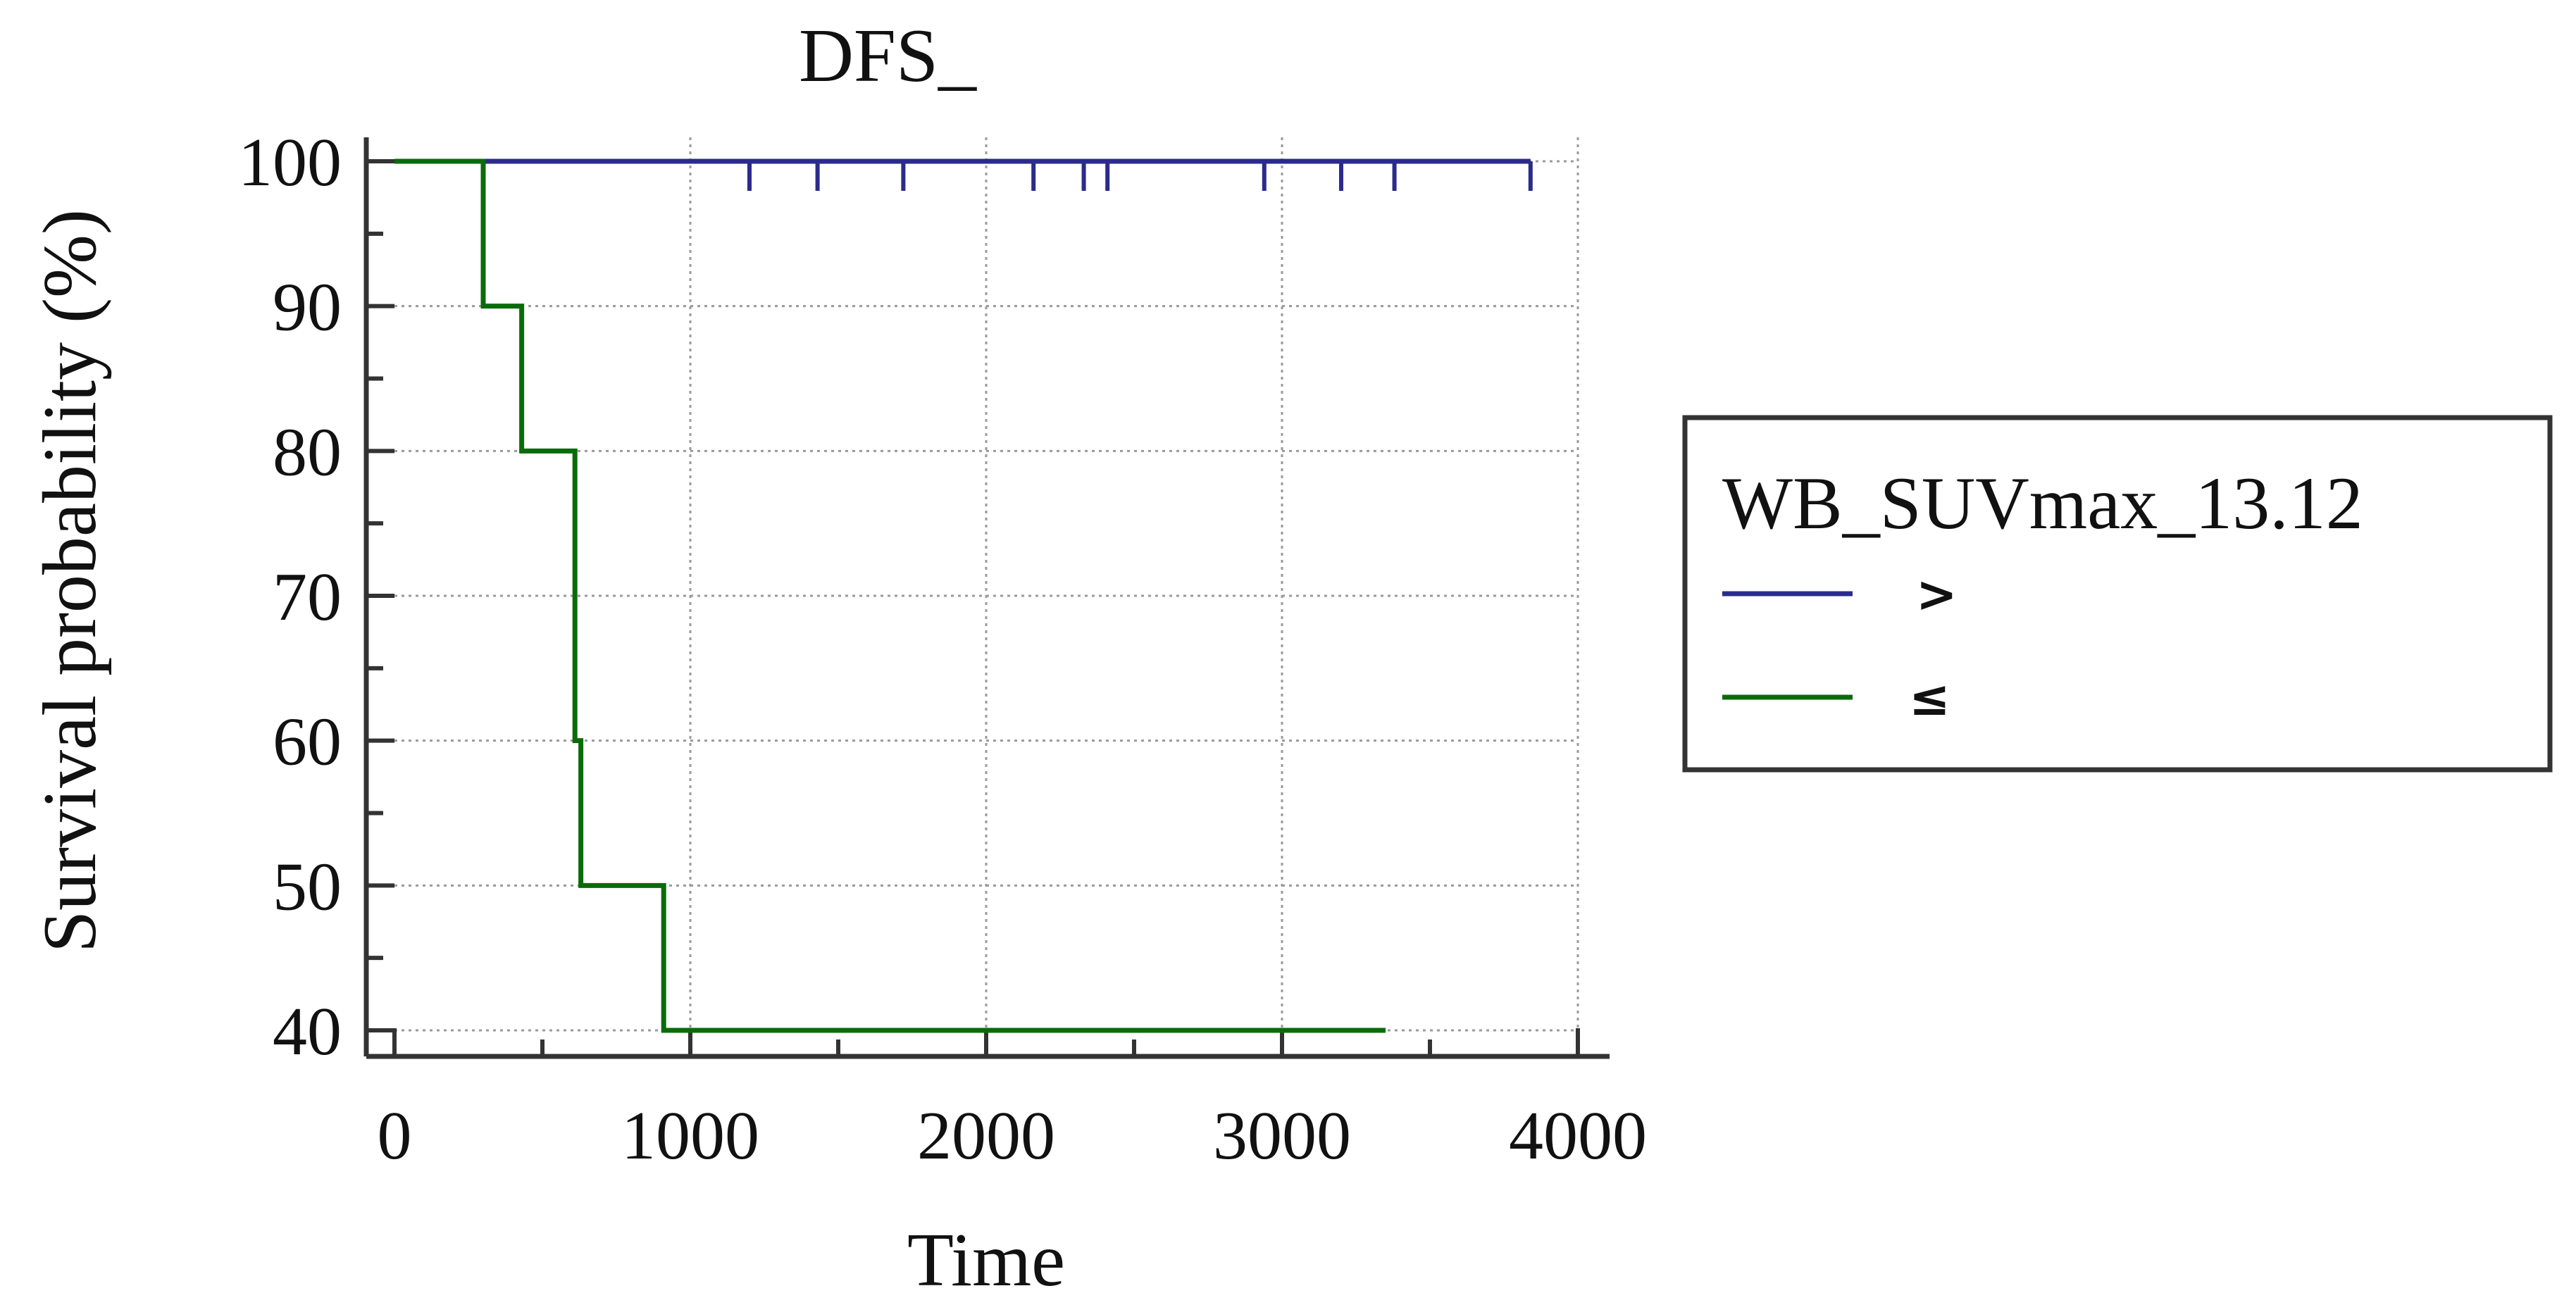 The width and height of the screenshot is (2576, 1305). I want to click on y-axis-label: Survival probability (%), so click(70, 581).